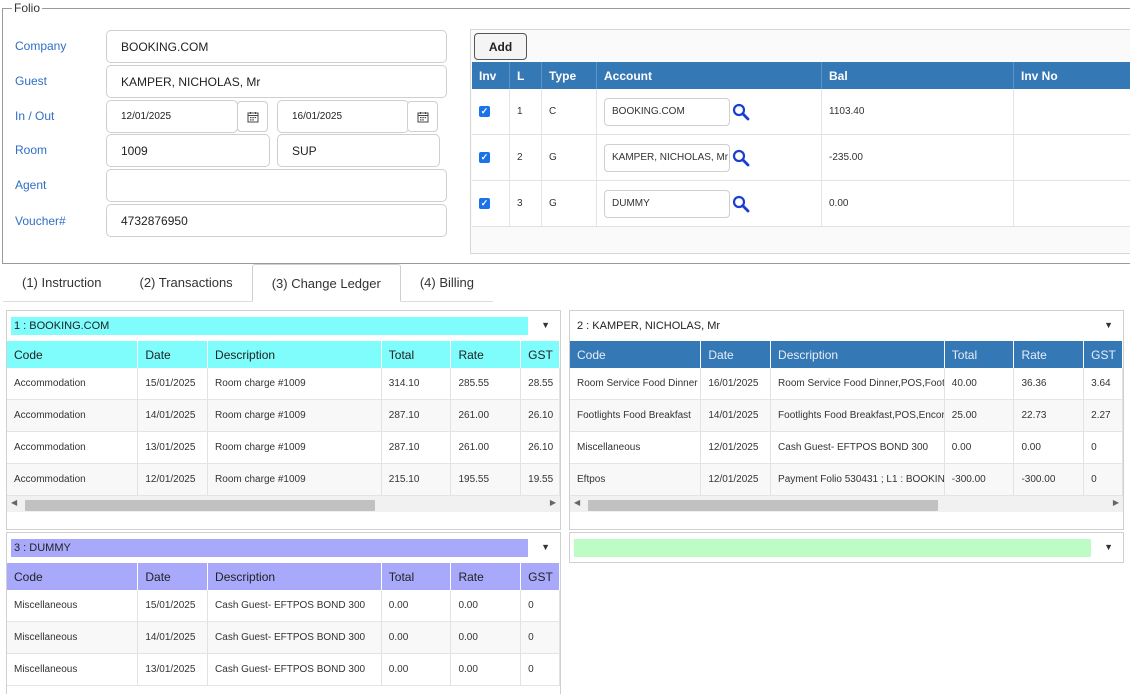 This screenshot has height=694, width=1130. What do you see at coordinates (41, 46) in the screenshot?
I see `company-label: Company` at bounding box center [41, 46].